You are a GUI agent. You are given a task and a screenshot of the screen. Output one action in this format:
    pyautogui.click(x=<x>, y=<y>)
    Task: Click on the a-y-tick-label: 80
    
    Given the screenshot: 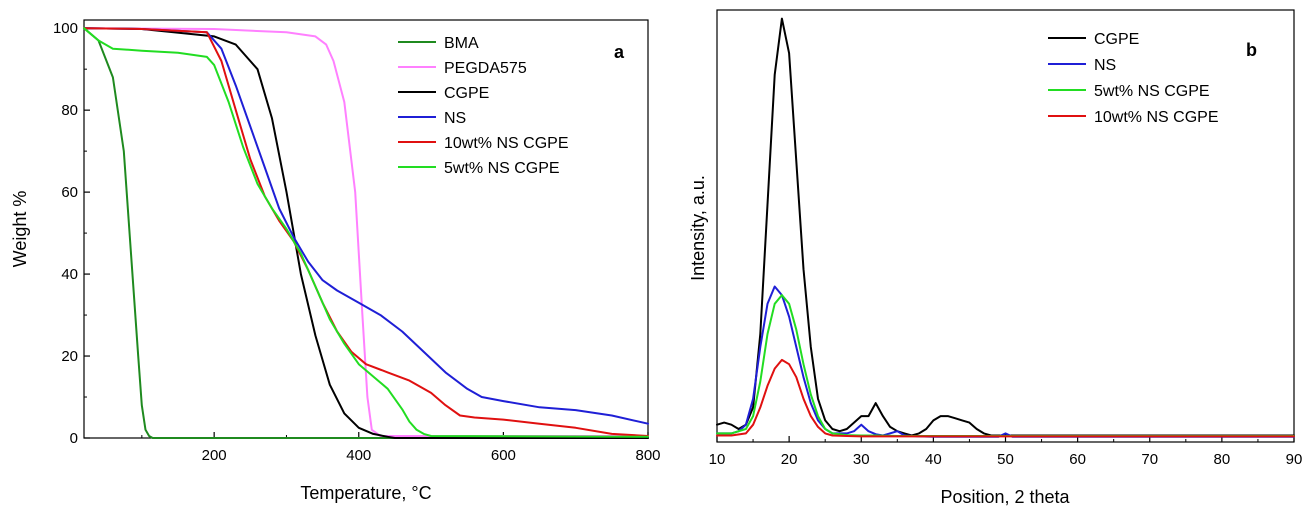 What is the action you would take?
    pyautogui.click(x=69, y=110)
    